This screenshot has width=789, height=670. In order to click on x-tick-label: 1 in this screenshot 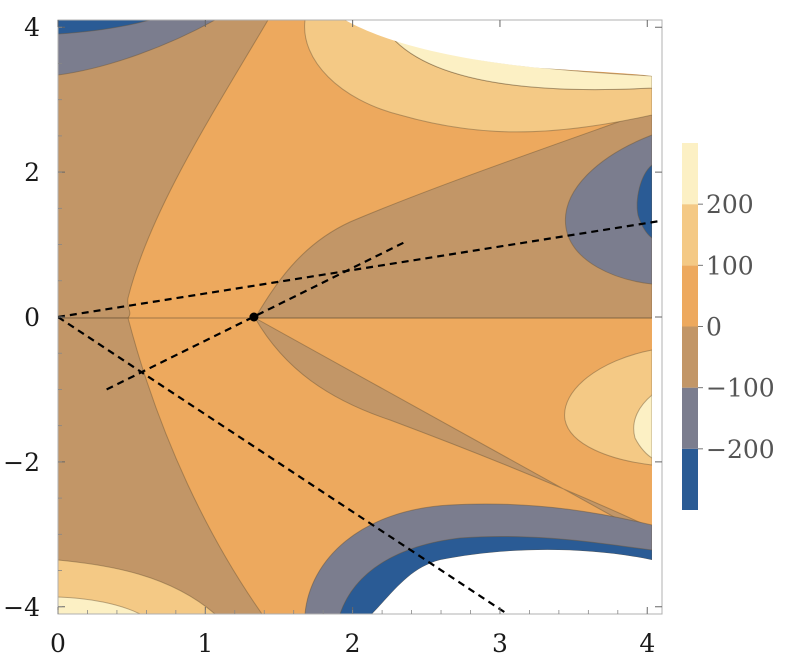, I will do `click(205, 643)`.